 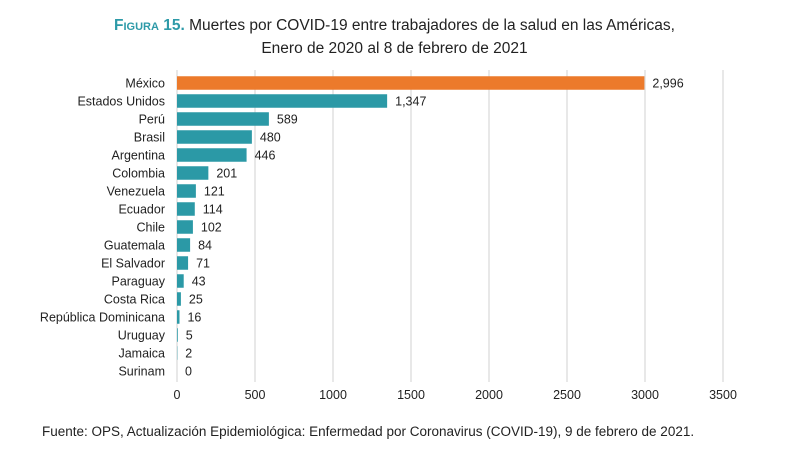 I want to click on value-label: 201, so click(x=226, y=174).